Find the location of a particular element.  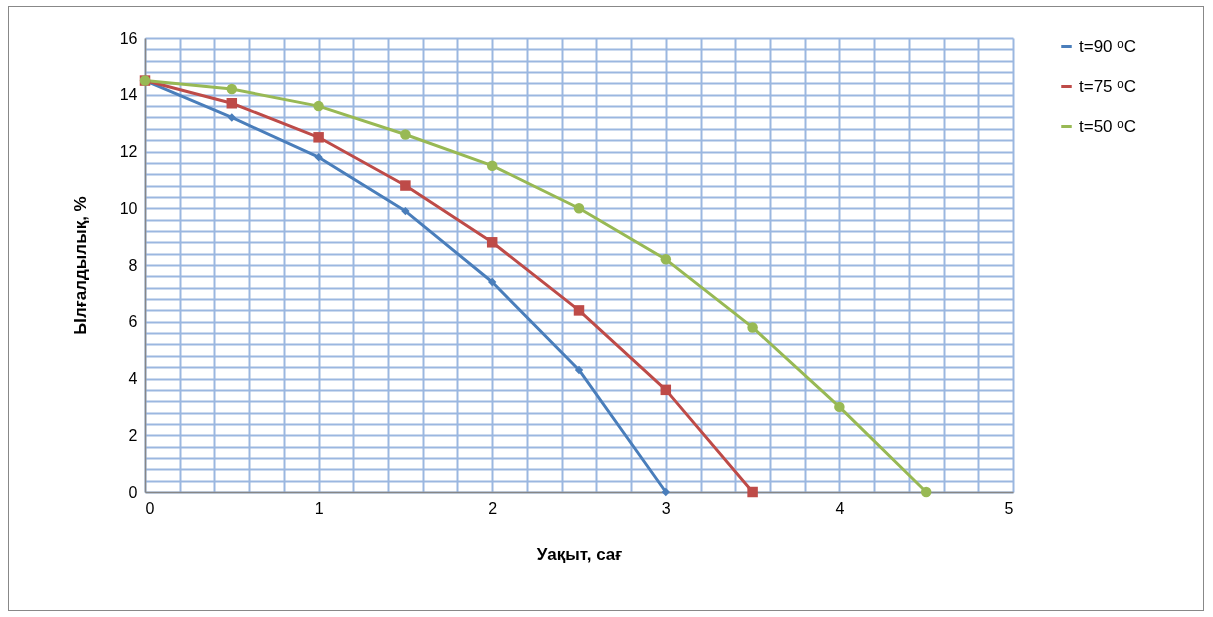

y-axis-title: Ылғалдылық, % is located at coordinates (80, 265).